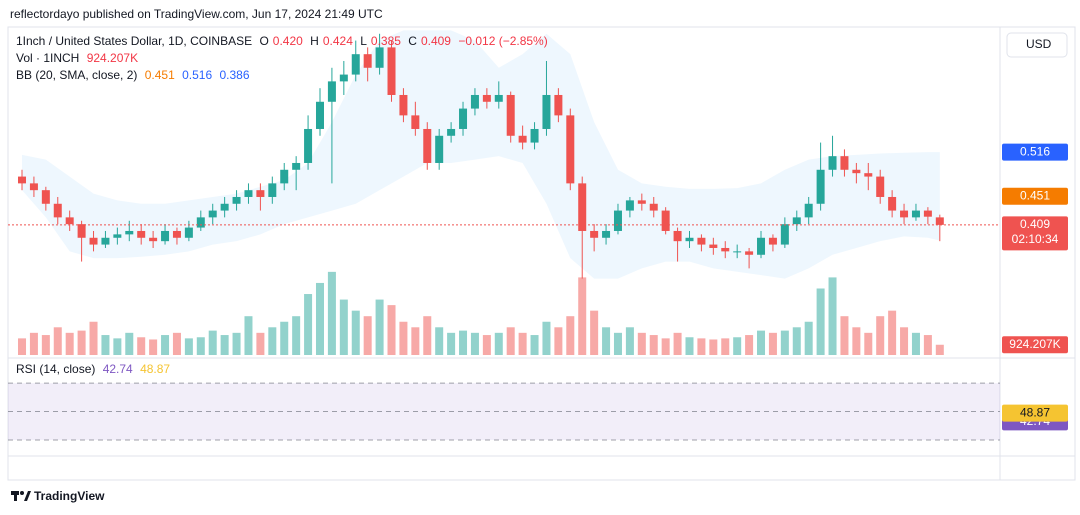 The image size is (1080, 515). Describe the element at coordinates (503, 41) in the screenshot. I see `change: −0.012 (−2.85%)` at that location.